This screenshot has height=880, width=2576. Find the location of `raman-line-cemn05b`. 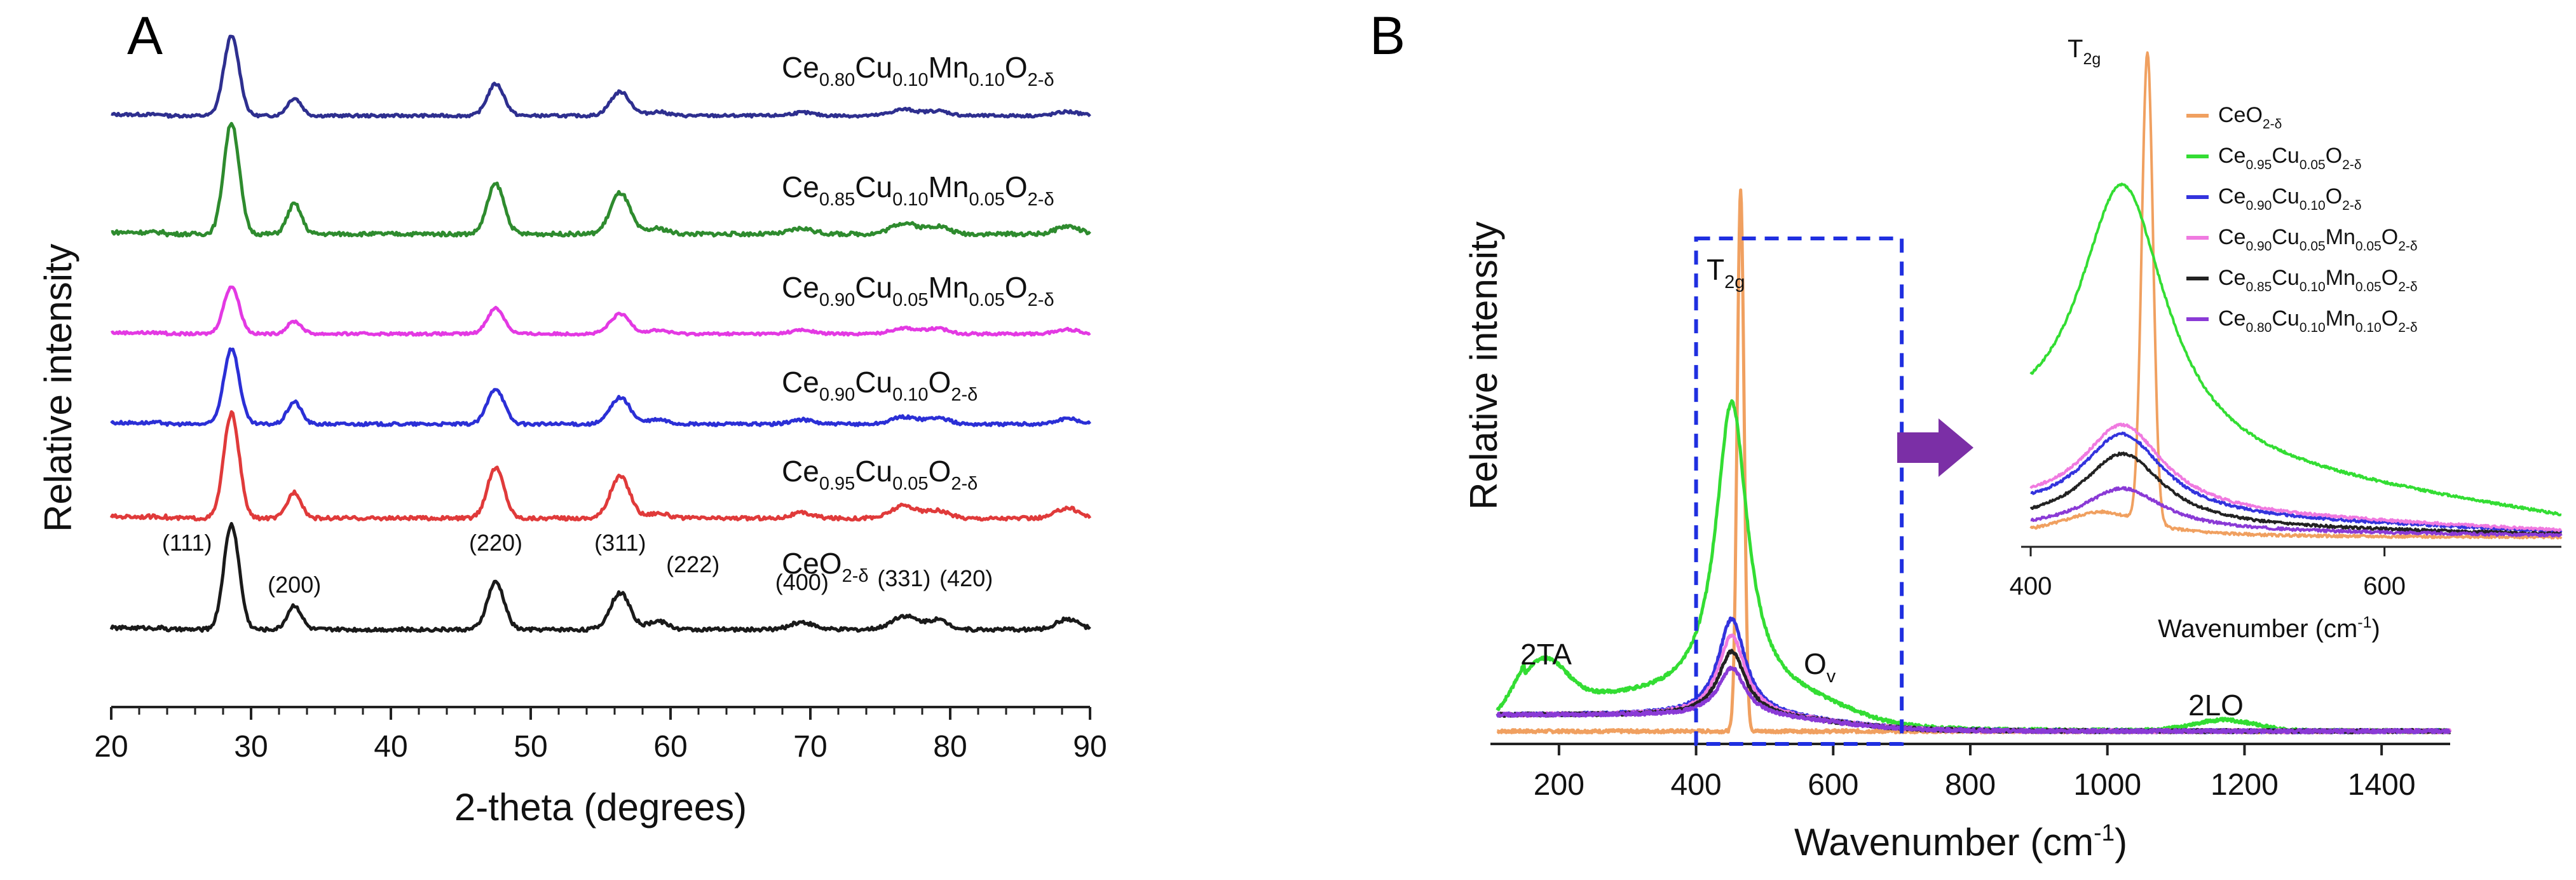

raman-line-cemn05b is located at coordinates (1973, 691).